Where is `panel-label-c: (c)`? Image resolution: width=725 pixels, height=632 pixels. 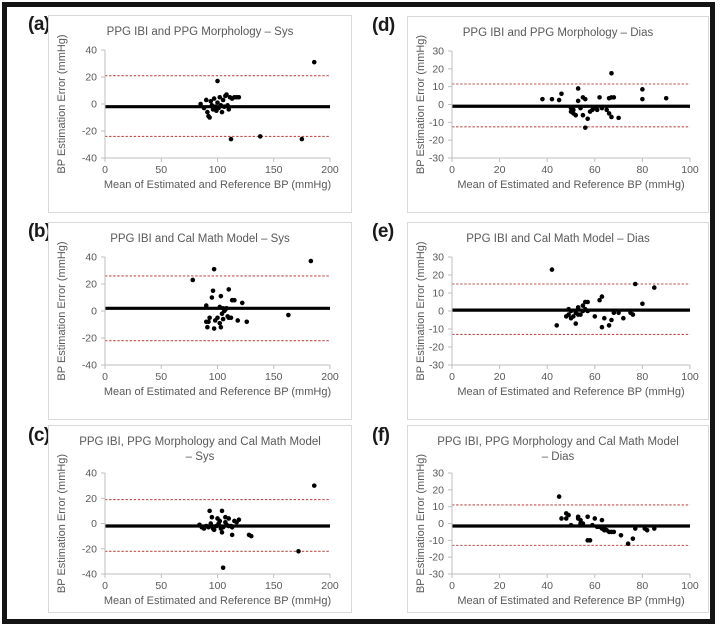 panel-label-c: (c) is located at coordinates (39, 435).